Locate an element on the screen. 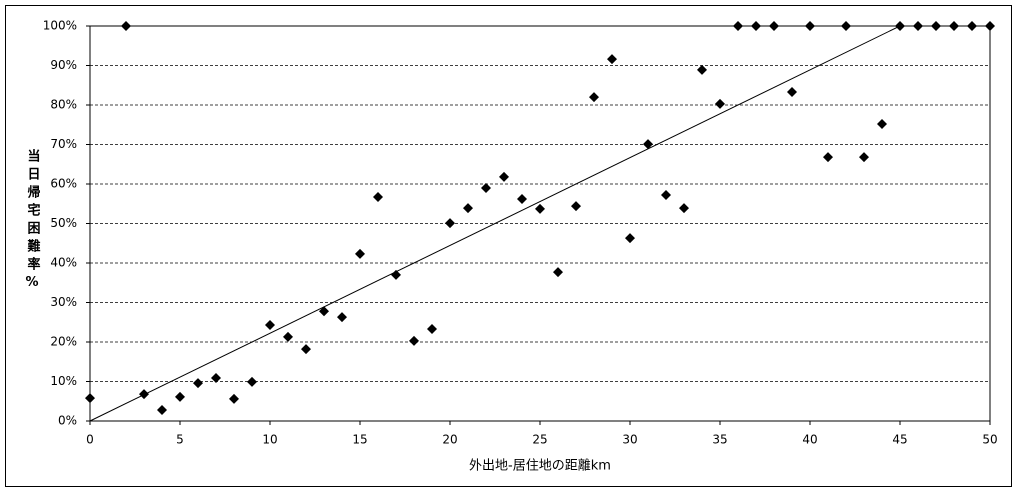 This screenshot has width=1018, height=492. x-tick-label: 30 is located at coordinates (629, 440).